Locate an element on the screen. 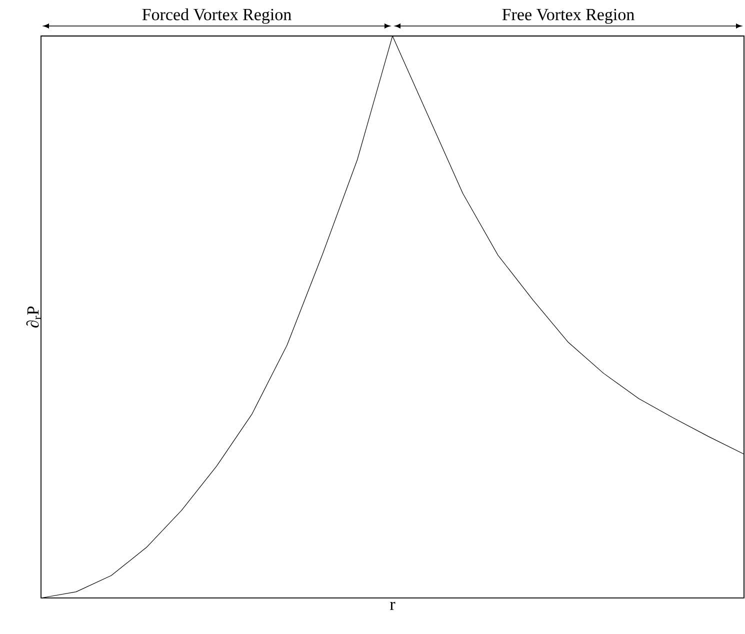  x-axis-title: r is located at coordinates (393, 606).